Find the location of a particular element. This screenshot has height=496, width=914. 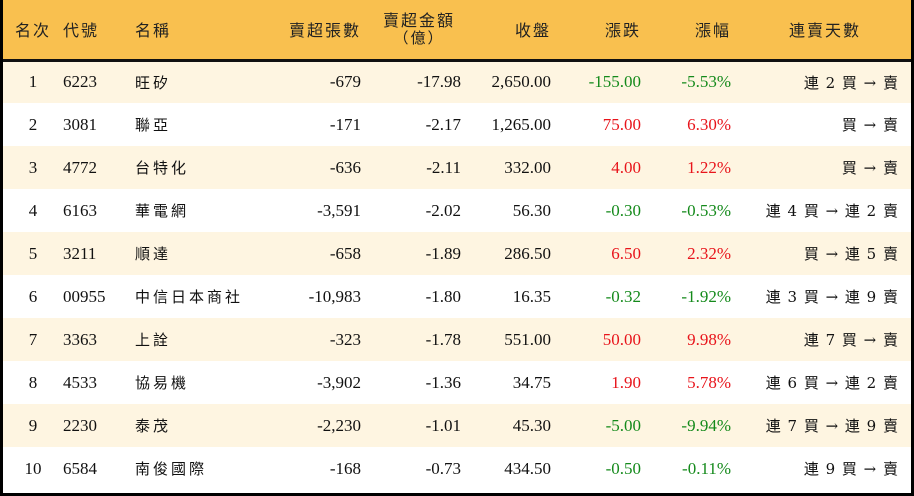

code-cell: 4533 is located at coordinates (80, 382).